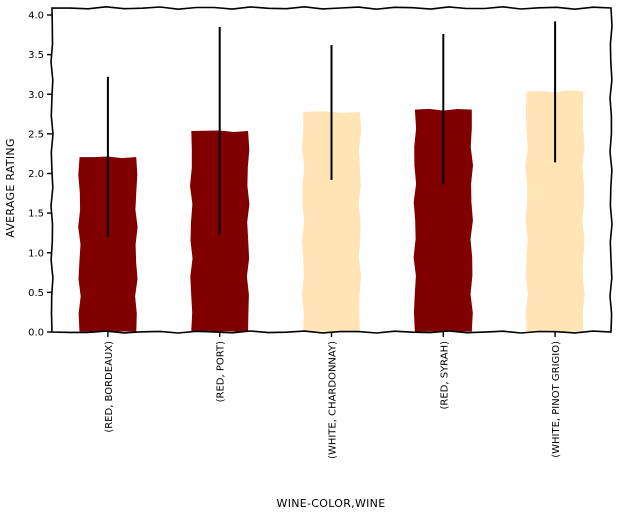 Image resolution: width=618 pixels, height=516 pixels. What do you see at coordinates (444, 375) in the screenshot?
I see `x-tick-label: (RED, SYRAH)` at bounding box center [444, 375].